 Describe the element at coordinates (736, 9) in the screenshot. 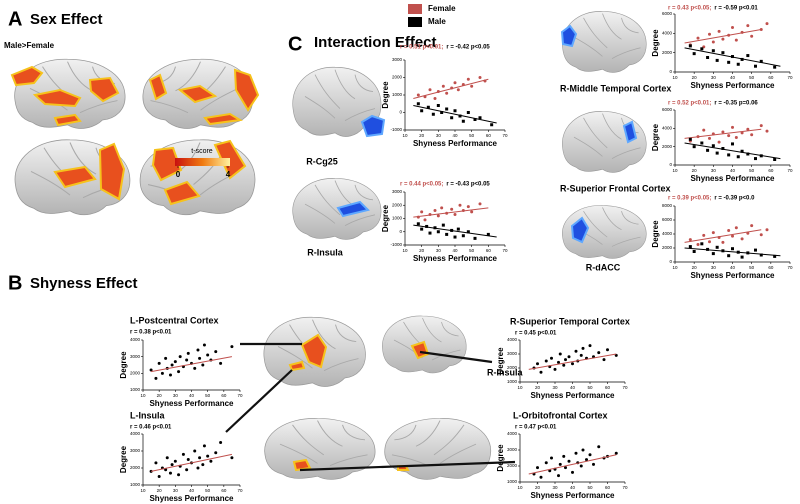

I see `annotation: r = -0.59 p<0.01` at that location.